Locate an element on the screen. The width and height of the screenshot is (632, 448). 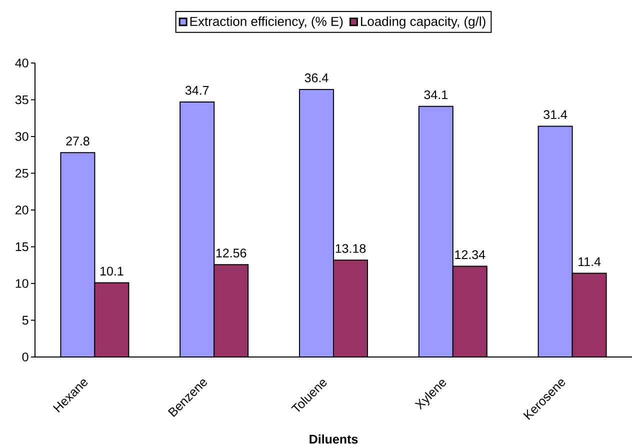
data-label: 36.4 is located at coordinates (316, 77).